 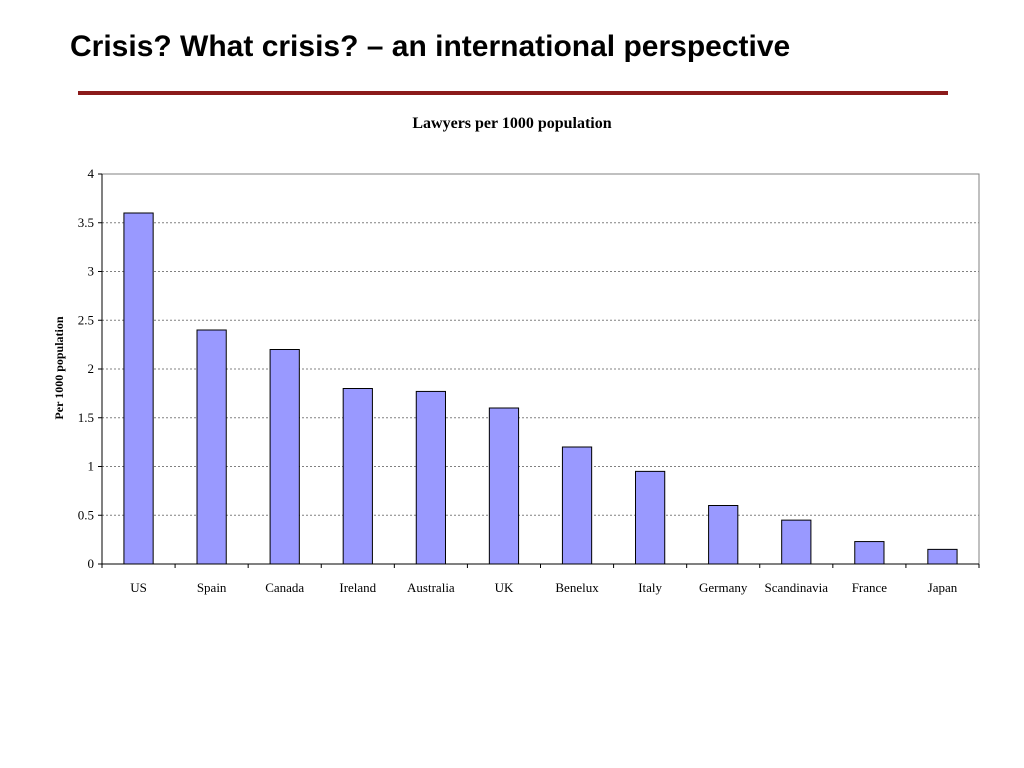 What do you see at coordinates (91, 368) in the screenshot?
I see `y-tick-label: 2` at bounding box center [91, 368].